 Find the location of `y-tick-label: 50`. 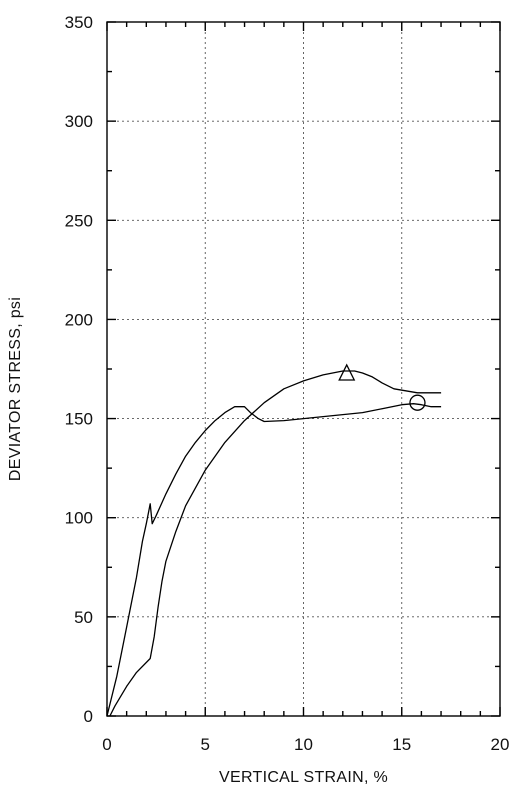

y-tick-label: 50 is located at coordinates (83, 617).